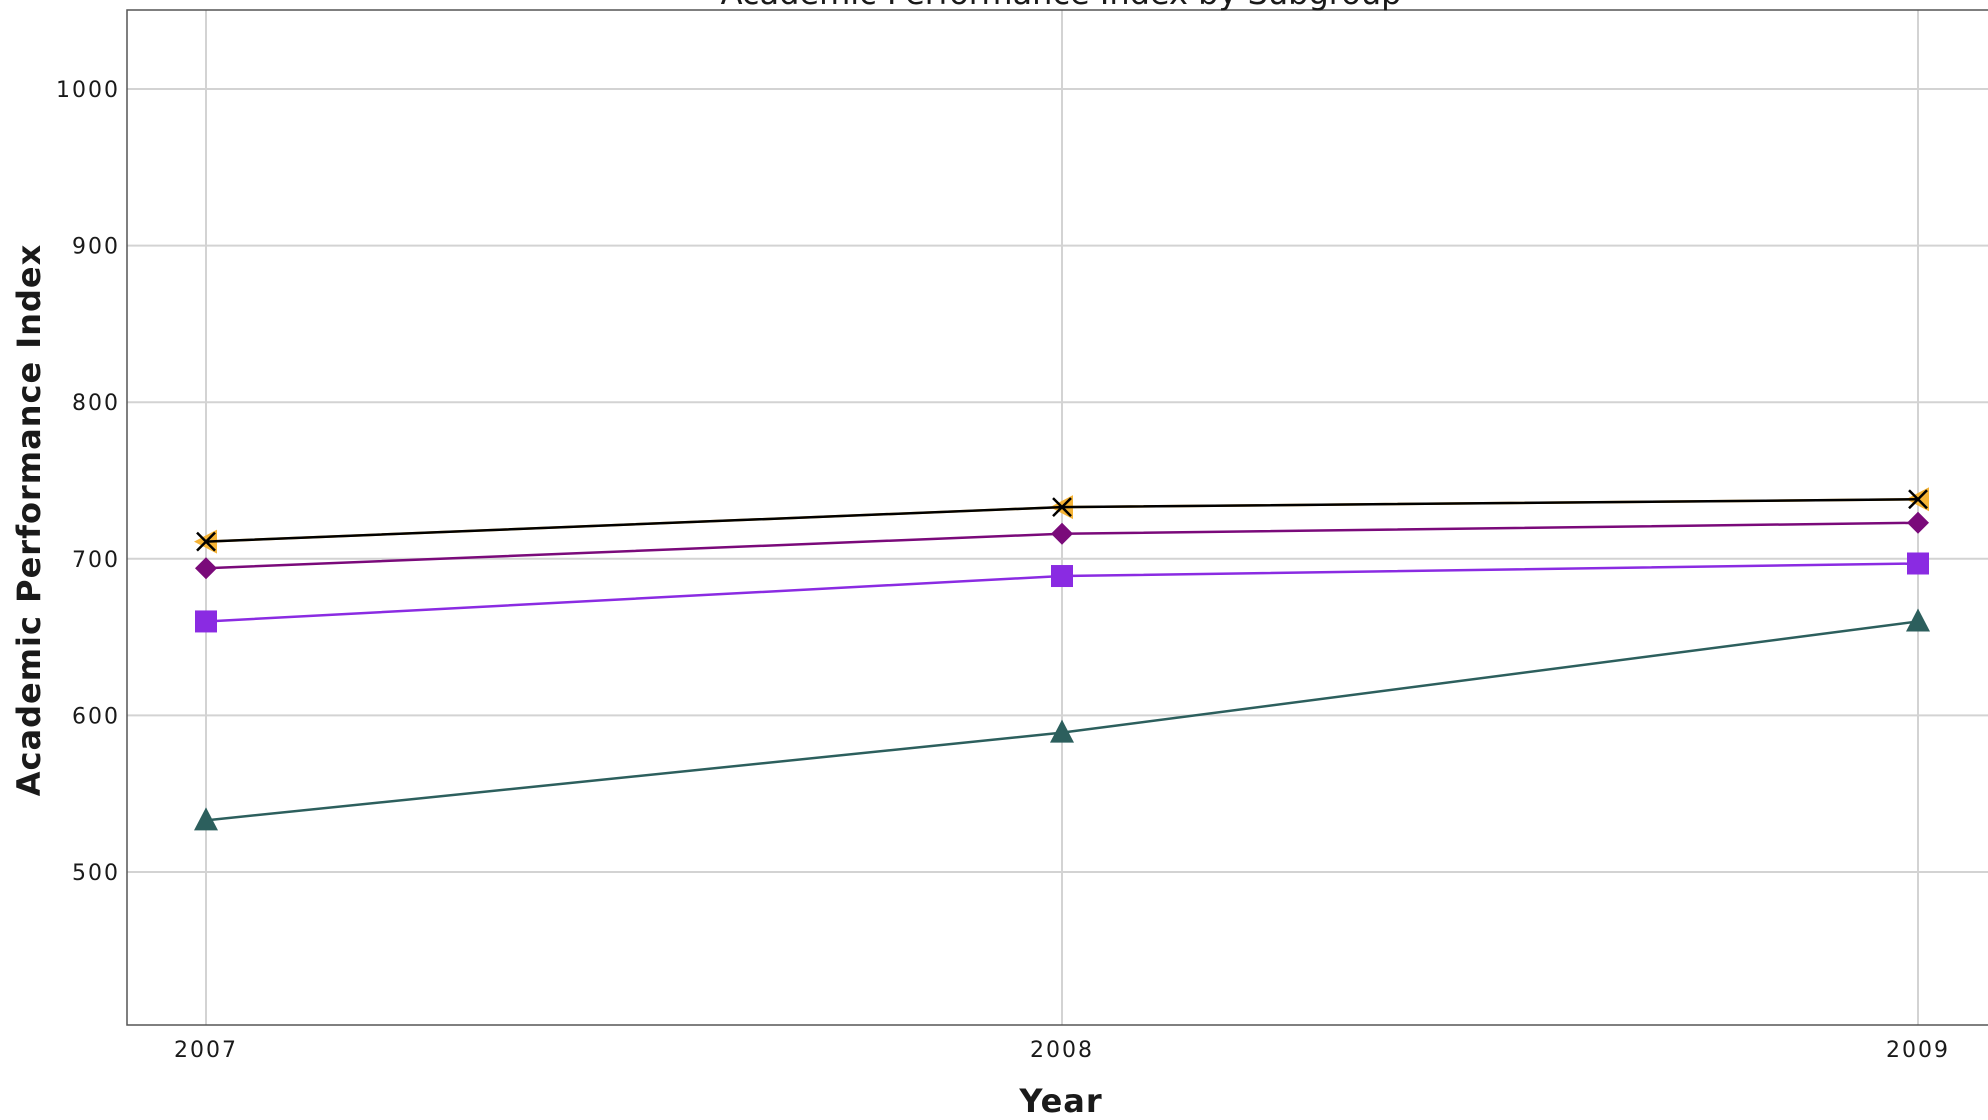 This screenshot has height=1120, width=1988. I want to click on x-tick-label: 2008, so click(1062, 1050).